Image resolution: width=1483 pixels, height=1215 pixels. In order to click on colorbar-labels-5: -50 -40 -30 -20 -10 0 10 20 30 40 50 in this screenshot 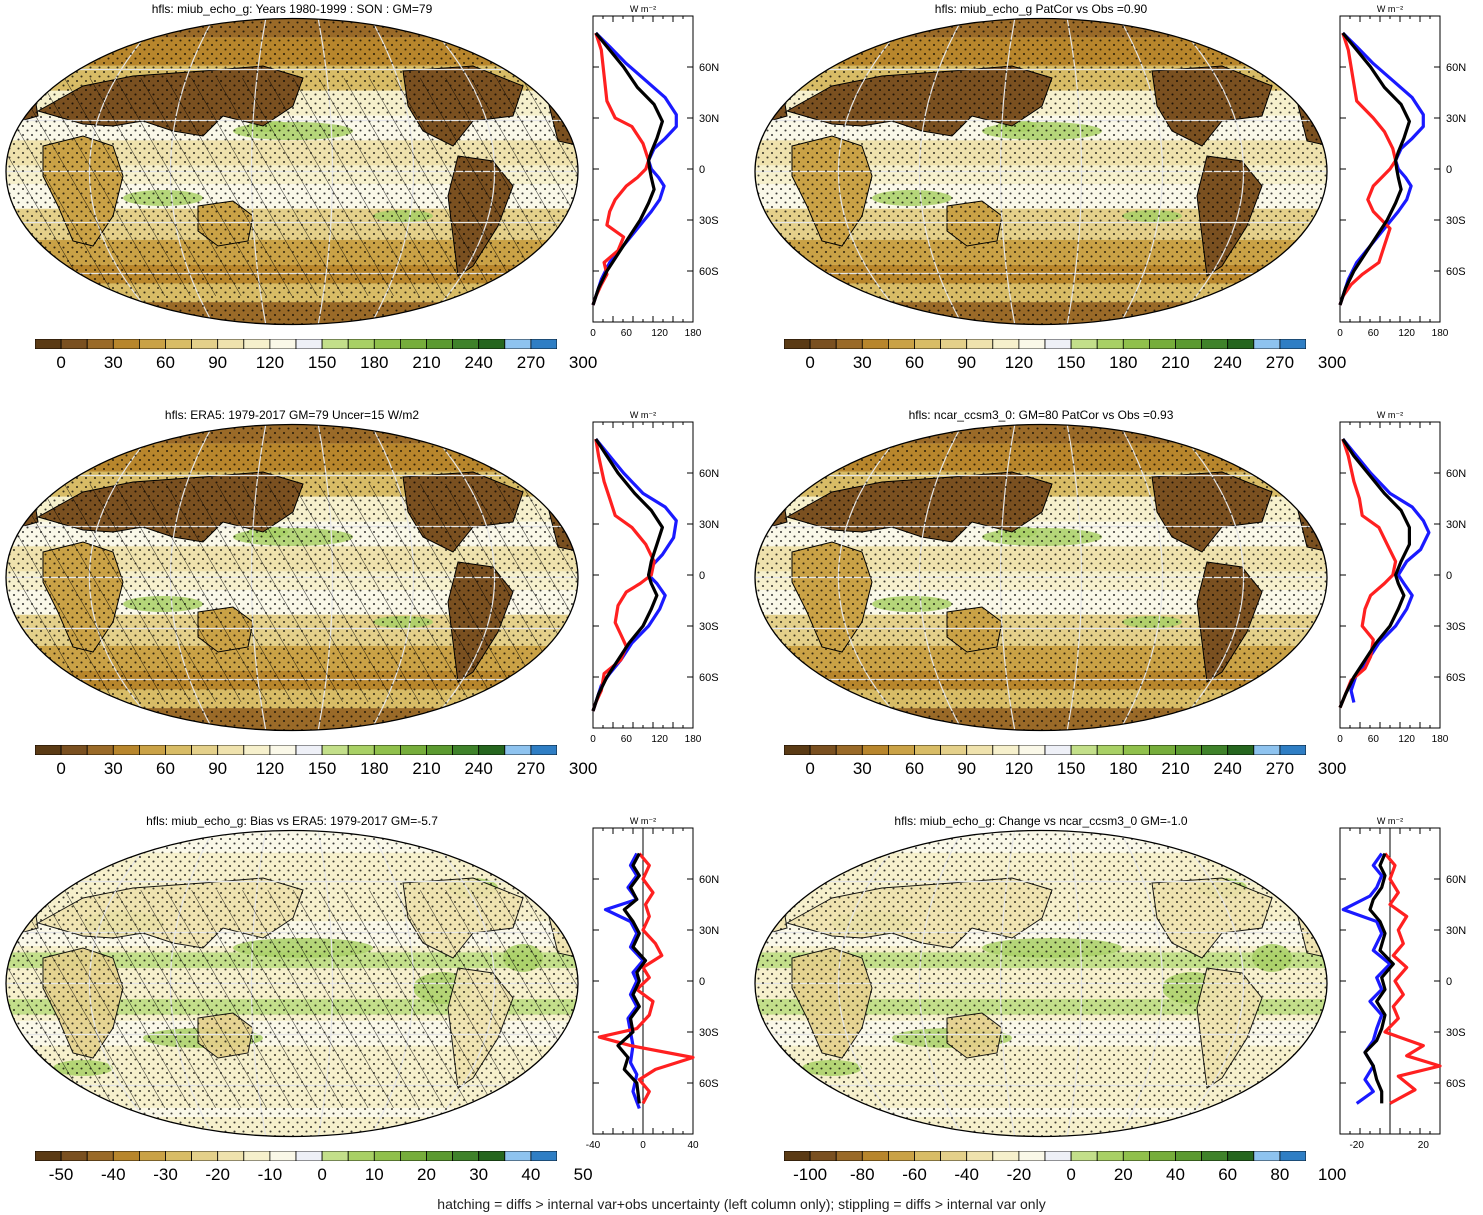, I will do `click(314, 1176)`.